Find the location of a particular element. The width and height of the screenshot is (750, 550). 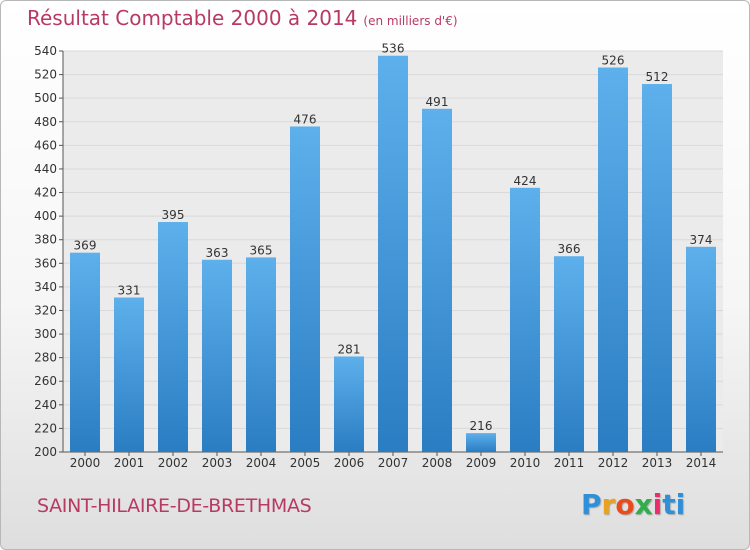

bar-value-label: 366 is located at coordinates (569, 249).